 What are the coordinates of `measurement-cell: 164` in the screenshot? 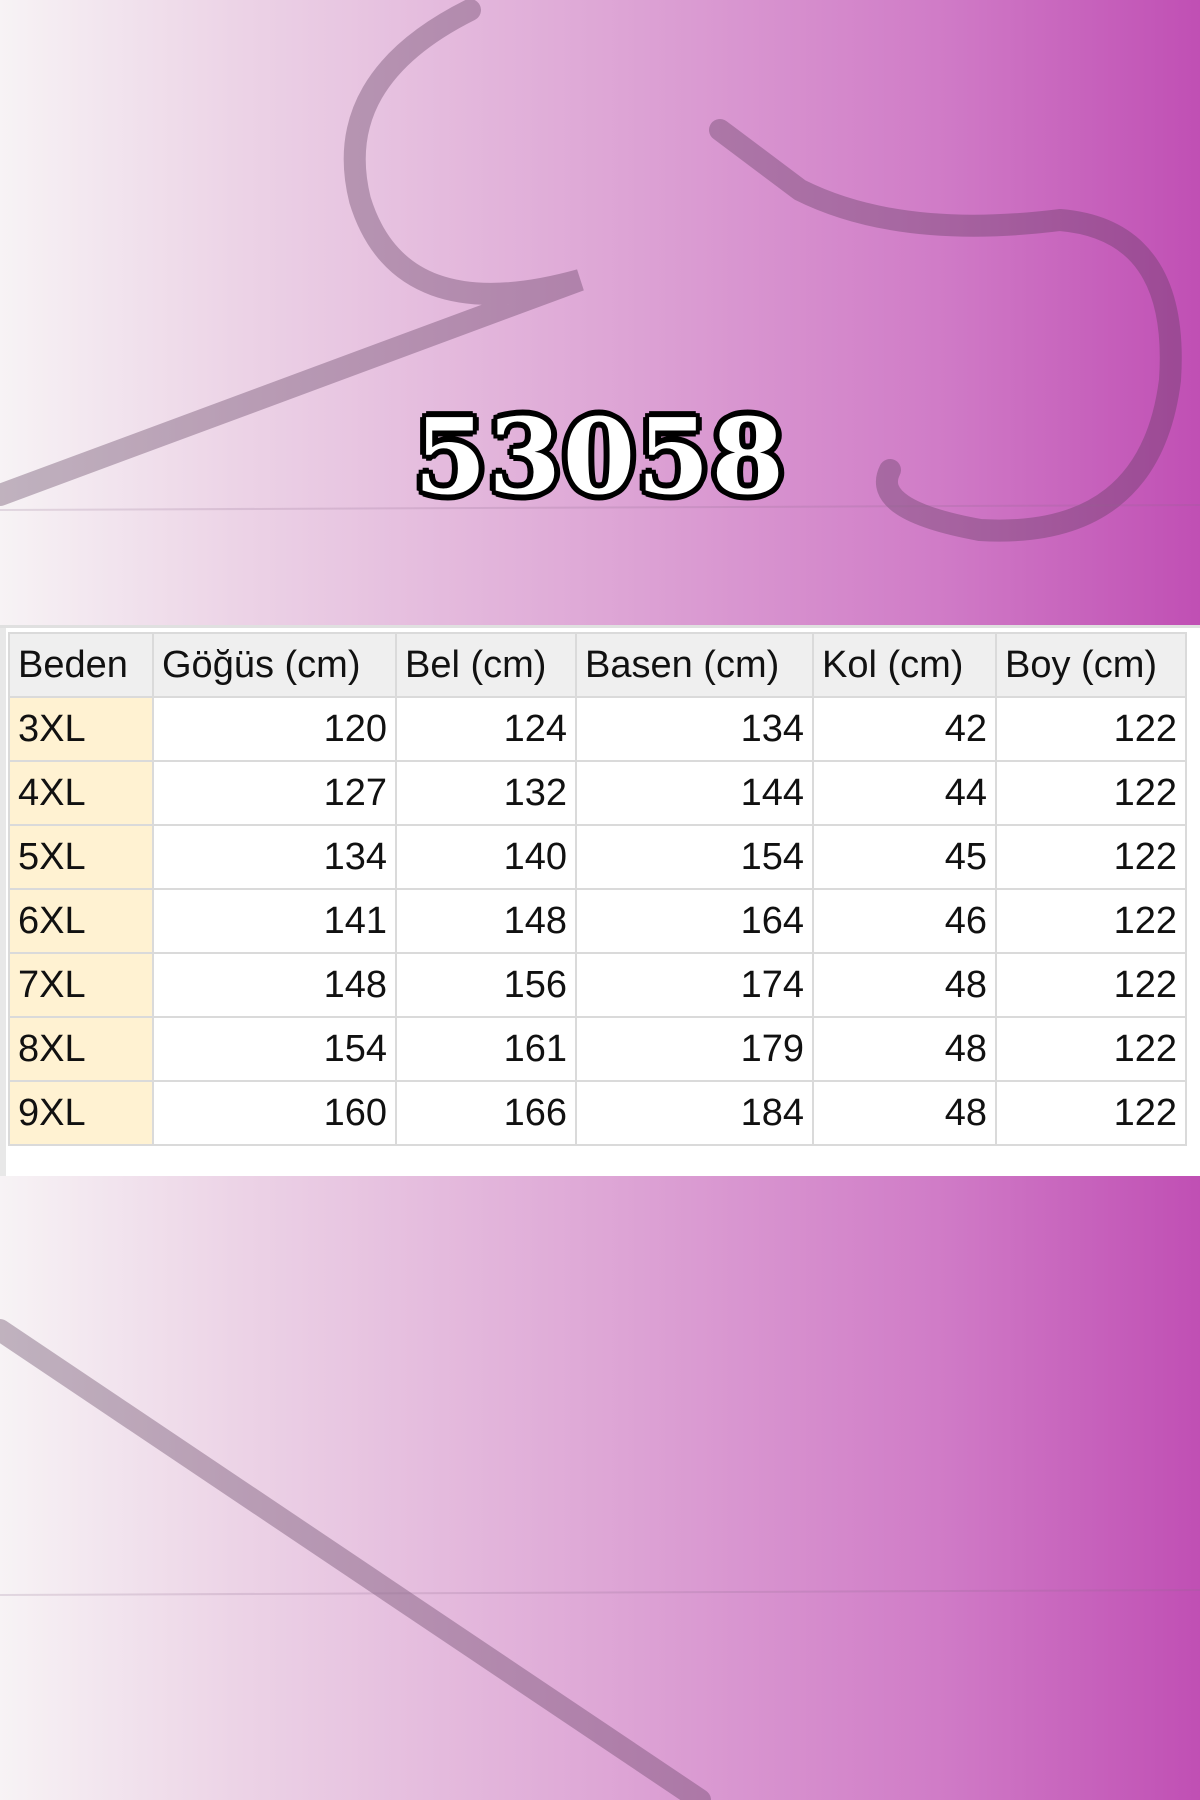 It's located at (694, 921).